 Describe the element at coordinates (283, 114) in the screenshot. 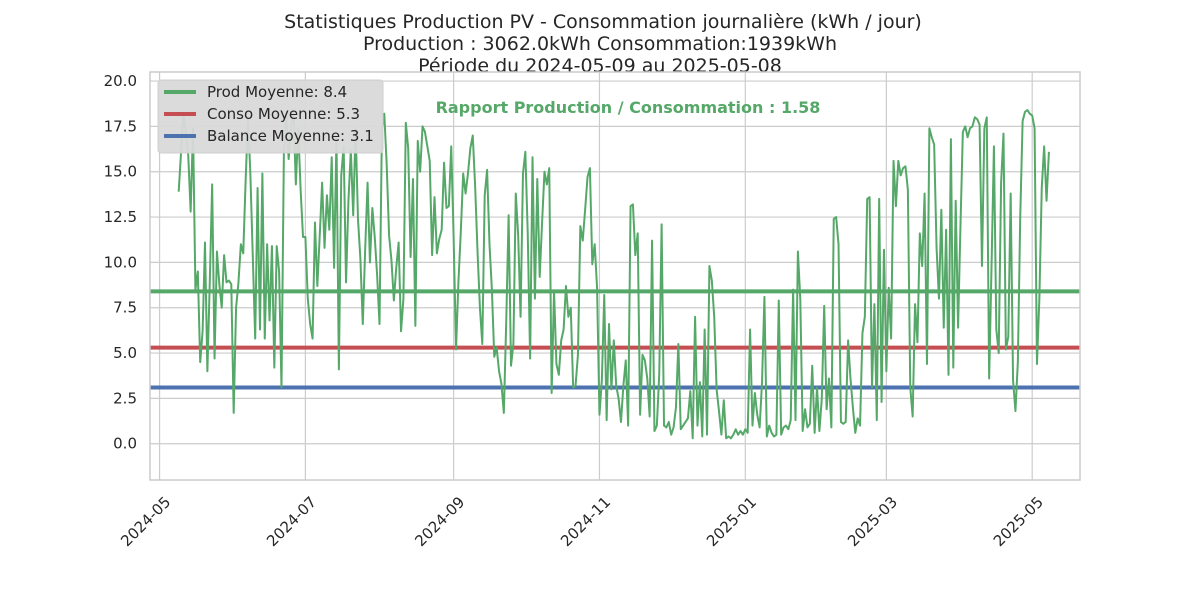

I see `legend-label: Conso Moyenne: 5.3` at that location.